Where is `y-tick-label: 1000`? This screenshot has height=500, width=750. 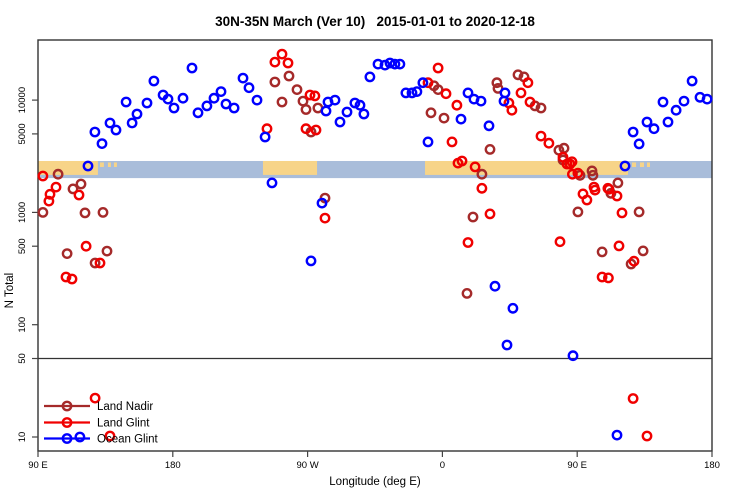 y-tick-label: 1000 is located at coordinates (22, 212).